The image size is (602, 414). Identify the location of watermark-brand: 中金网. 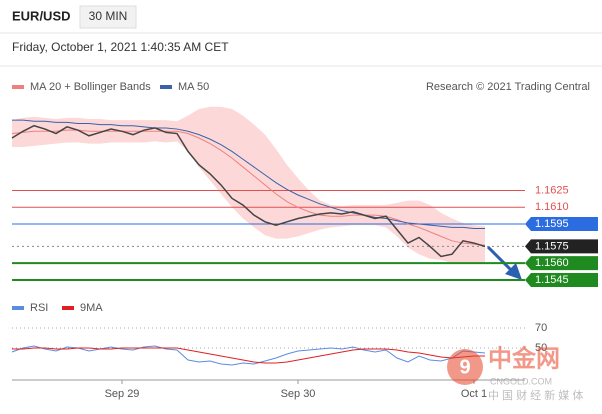
(524, 358).